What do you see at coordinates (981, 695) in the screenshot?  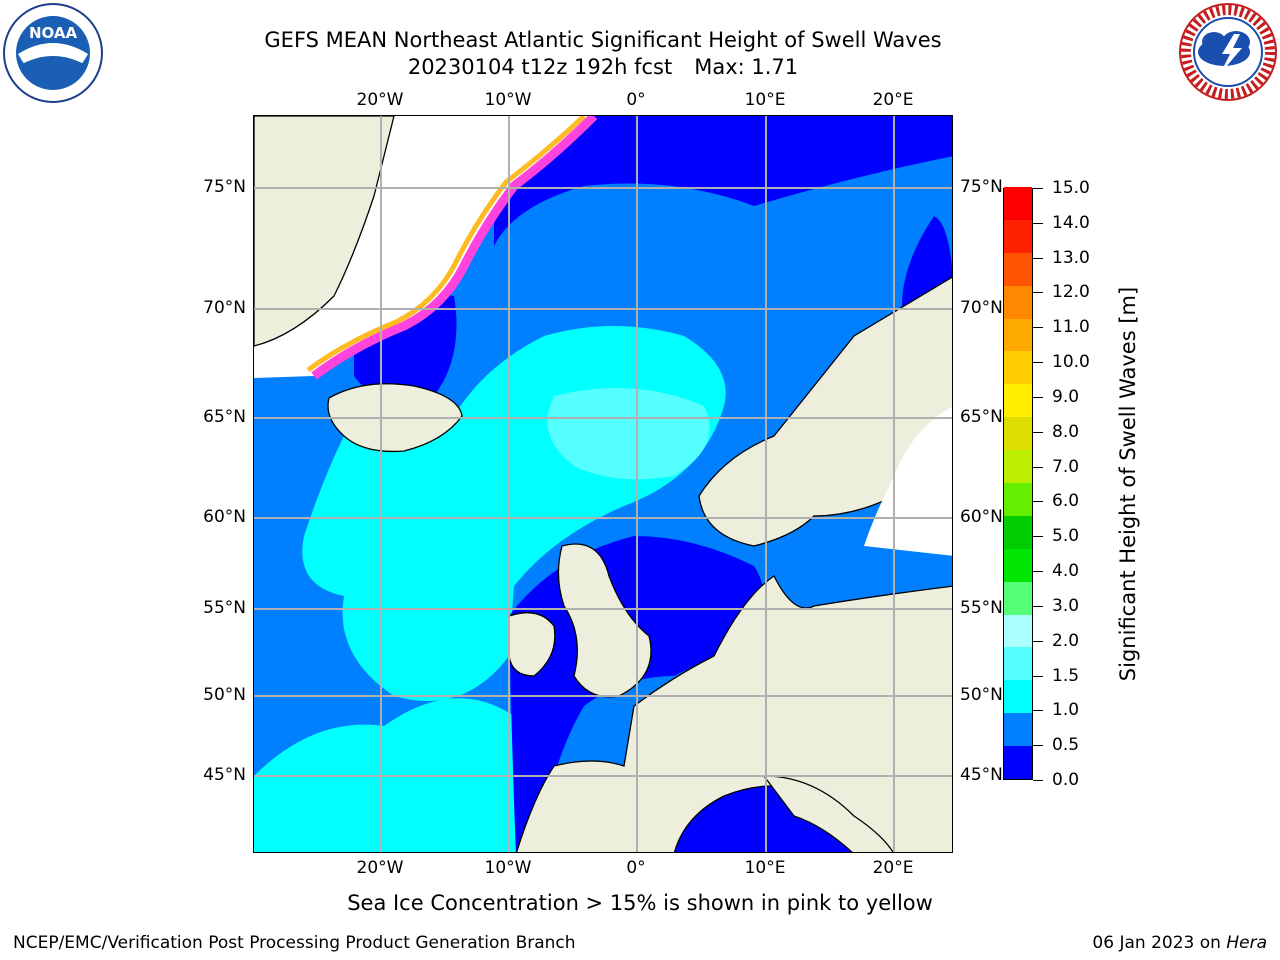 I see `lat-label-right-50n: 50°N` at bounding box center [981, 695].